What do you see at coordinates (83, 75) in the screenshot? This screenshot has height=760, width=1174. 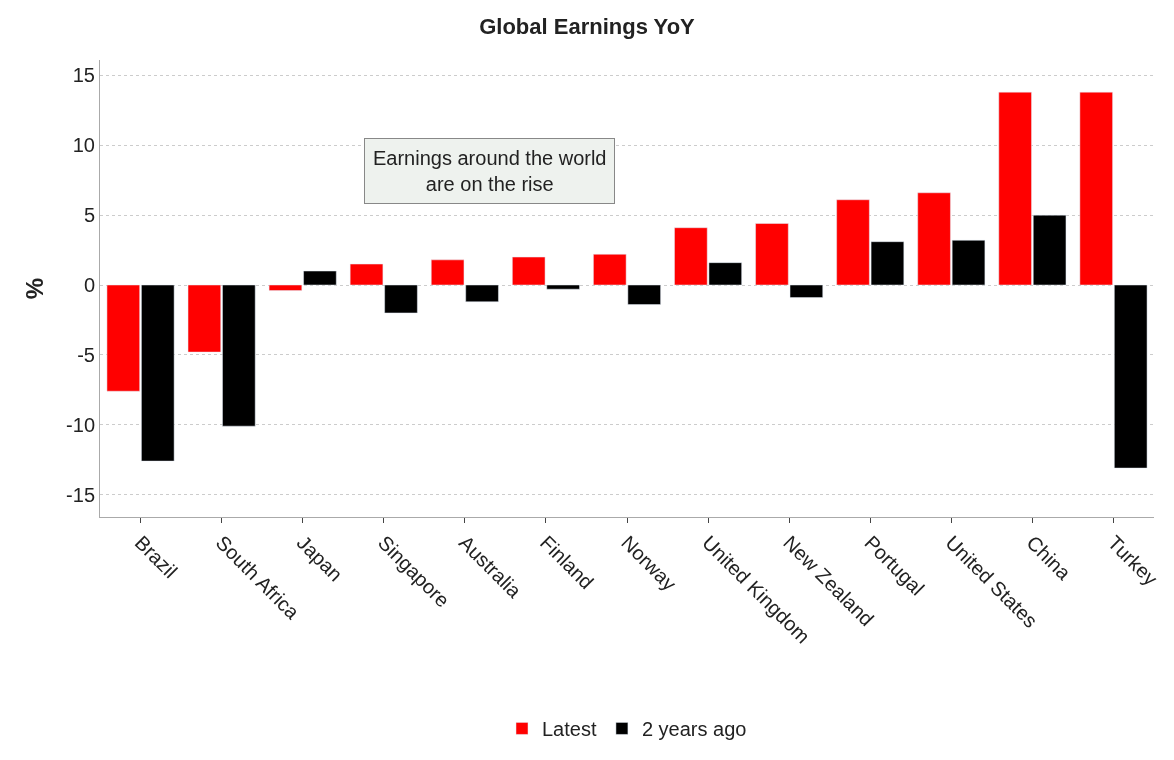 I see `y-tick-label: 15` at bounding box center [83, 75].